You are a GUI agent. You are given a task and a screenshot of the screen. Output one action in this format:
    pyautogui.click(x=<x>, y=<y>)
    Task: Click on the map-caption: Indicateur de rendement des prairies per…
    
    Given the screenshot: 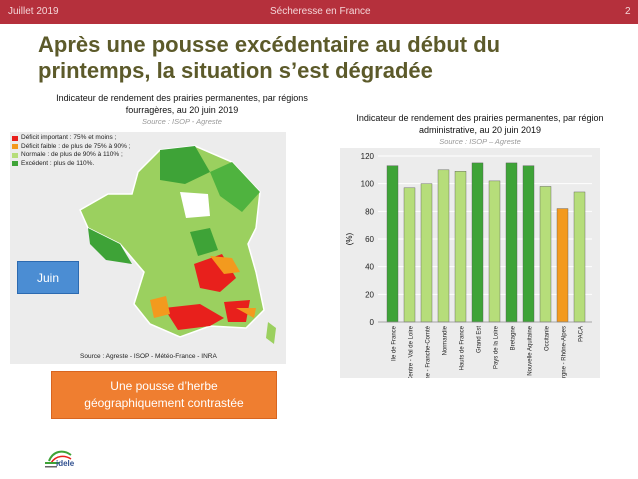 What is the action you would take?
    pyautogui.click(x=182, y=104)
    